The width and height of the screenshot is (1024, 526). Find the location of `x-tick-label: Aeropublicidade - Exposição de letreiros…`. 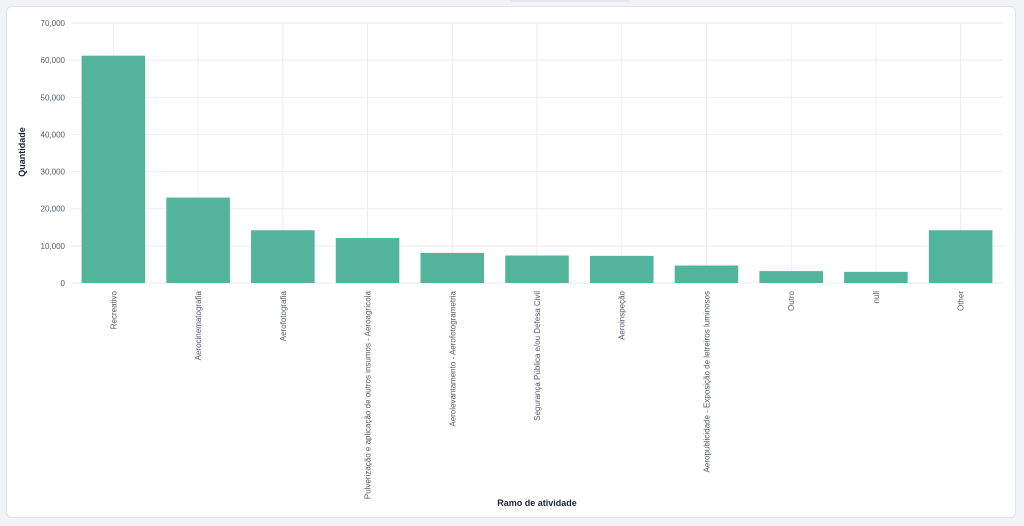

x-tick-label: Aeropublicidade - Exposição de letreiros… is located at coordinates (706, 381).